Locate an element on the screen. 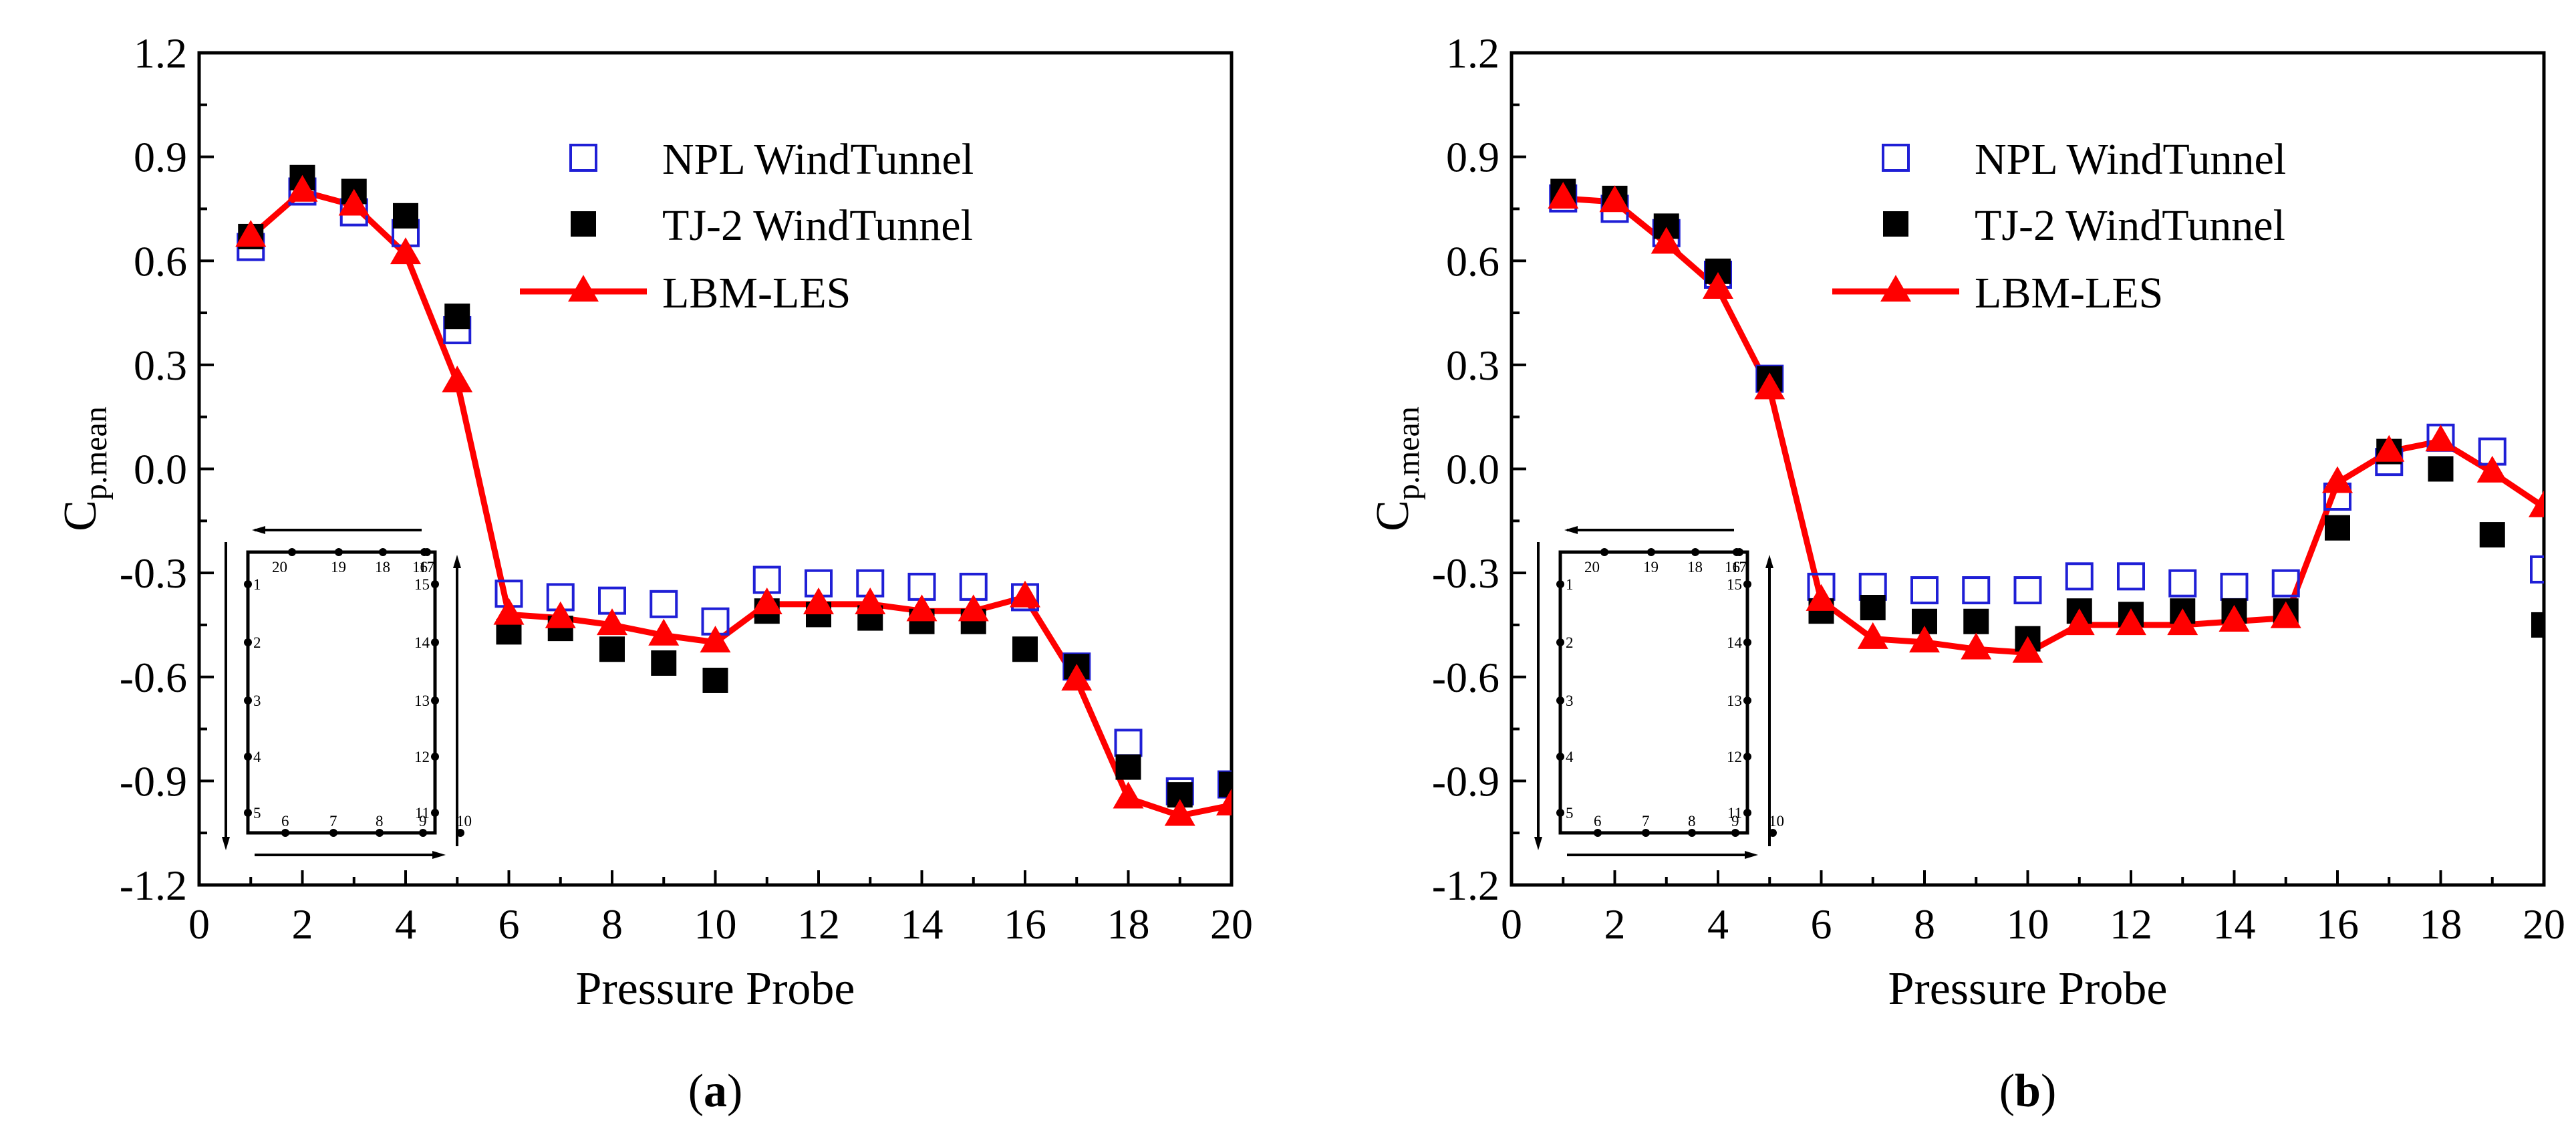  probe-label: 4 is located at coordinates (257, 757).